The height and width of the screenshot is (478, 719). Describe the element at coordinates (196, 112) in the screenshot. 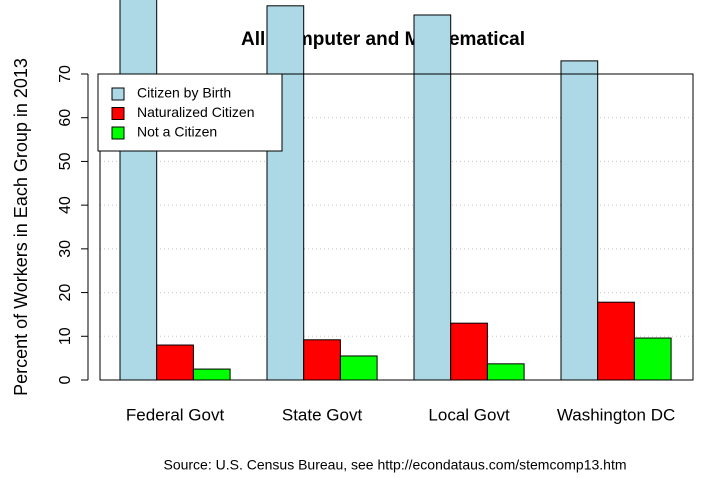

I see `legend-label: Naturalized Citizen` at that location.